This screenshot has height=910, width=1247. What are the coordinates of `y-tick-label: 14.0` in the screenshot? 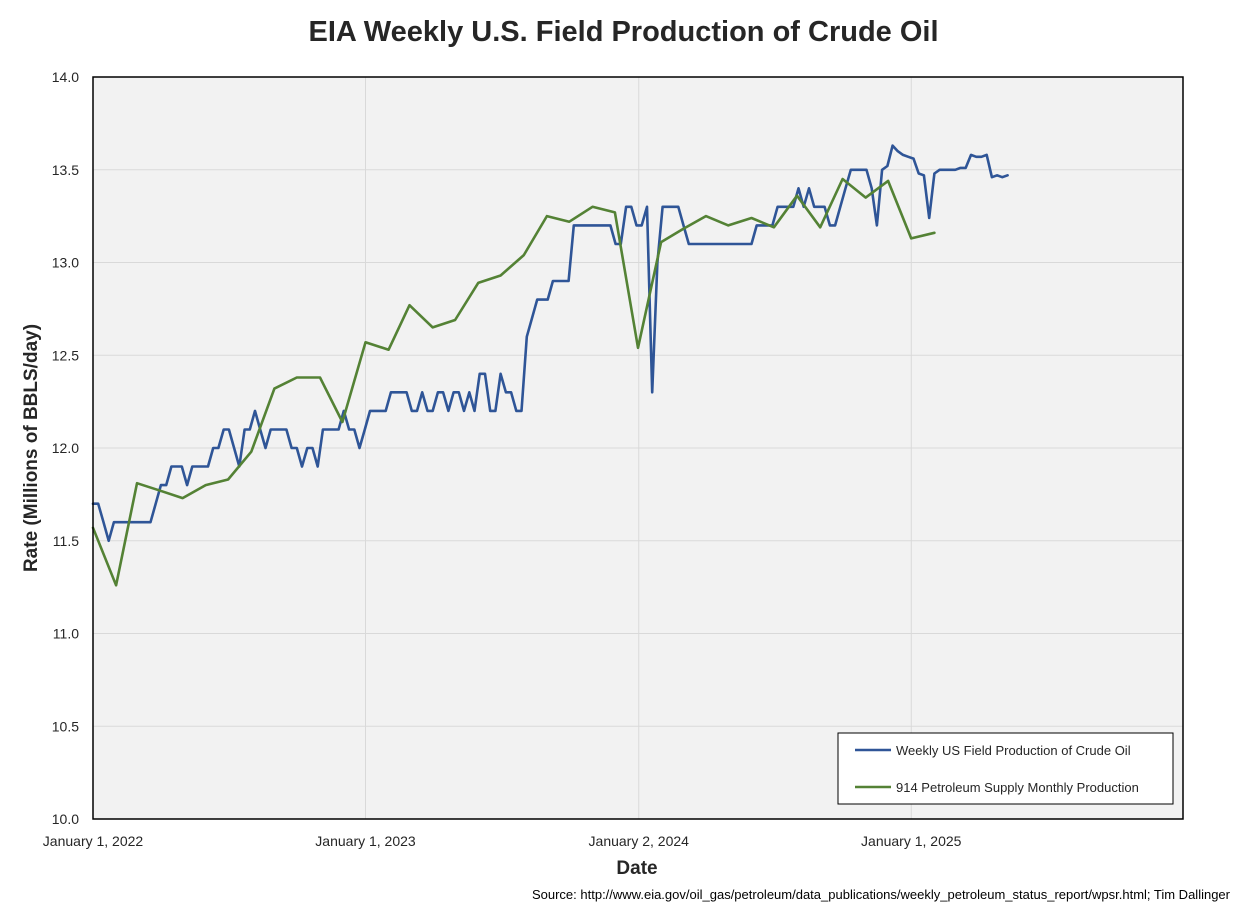 It's located at (65, 77).